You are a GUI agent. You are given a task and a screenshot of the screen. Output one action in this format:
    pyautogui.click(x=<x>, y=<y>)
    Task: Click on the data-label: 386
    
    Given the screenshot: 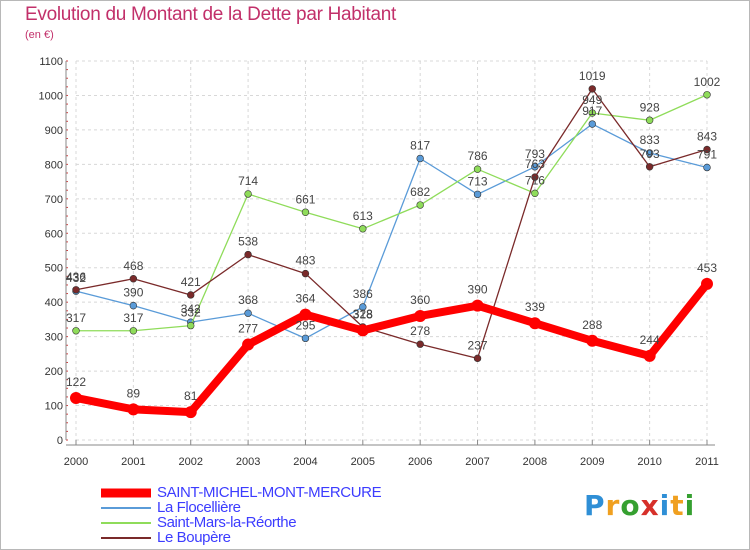 What is the action you would take?
    pyautogui.click(x=363, y=294)
    